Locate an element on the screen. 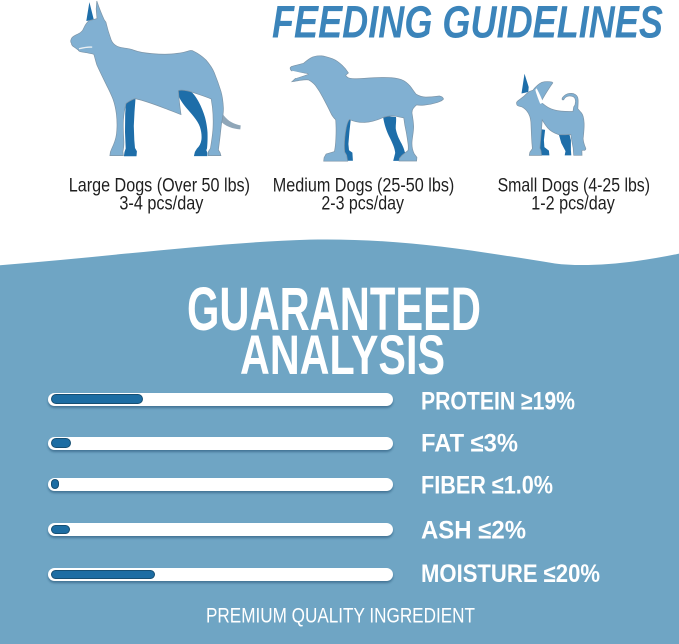  svg-text: FEEDING GUIDELINES is located at coordinates (467, 23).